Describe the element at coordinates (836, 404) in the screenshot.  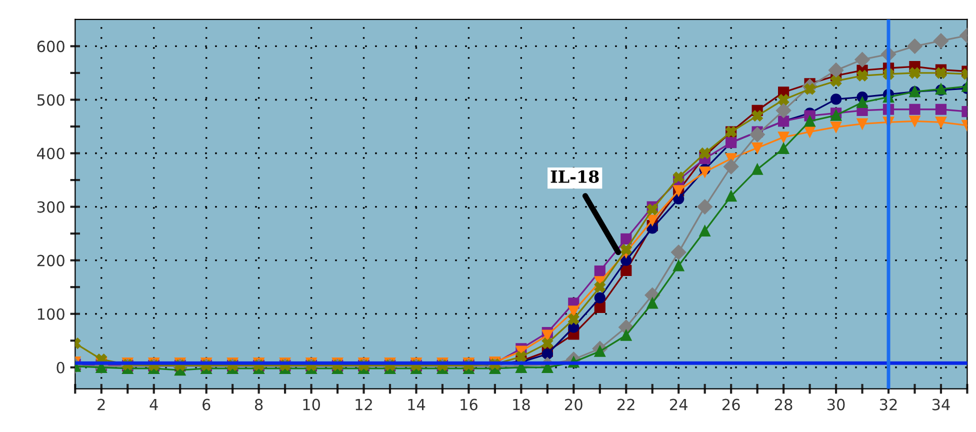
I see `x-tick-label: 30` at that location.